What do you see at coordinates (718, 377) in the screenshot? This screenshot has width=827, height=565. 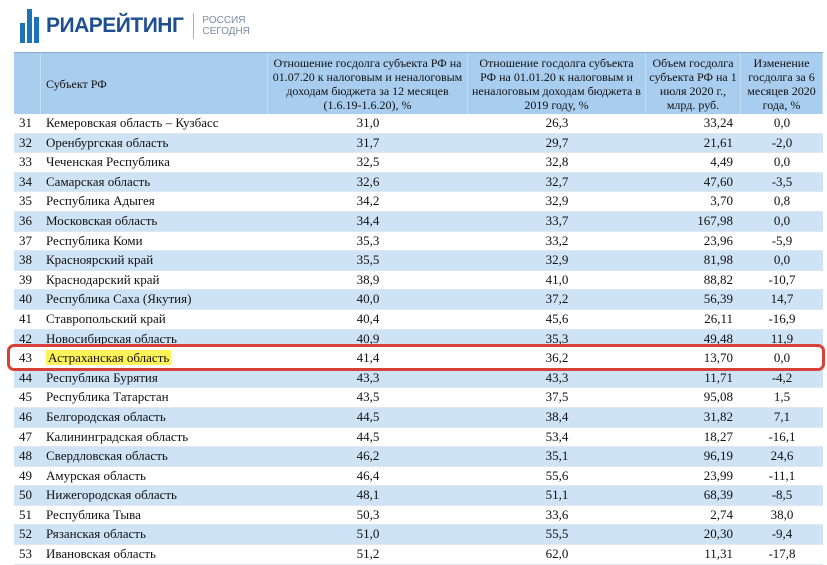 I see `row-col-c: 11,71` at bounding box center [718, 377].